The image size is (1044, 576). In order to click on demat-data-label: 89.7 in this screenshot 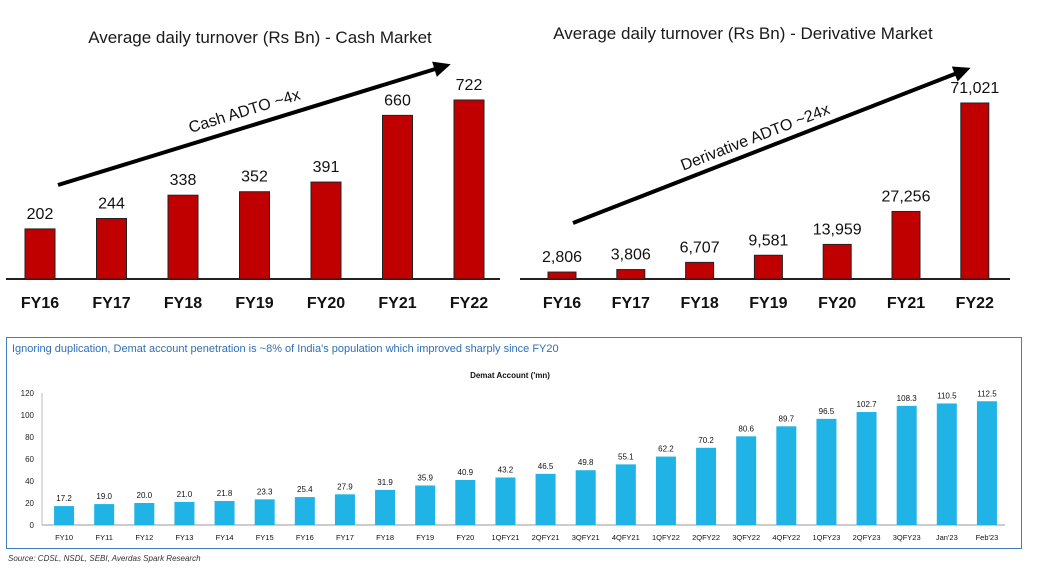, I will do `click(787, 418)`.